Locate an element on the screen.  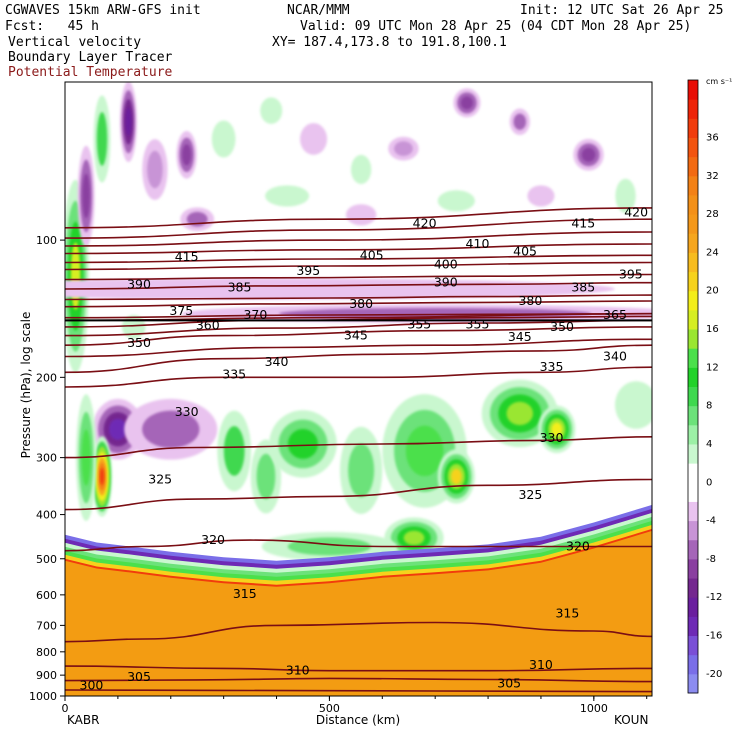
model-title: CGWAVES 15km ARW-GFS init is located at coordinates (103, 10).